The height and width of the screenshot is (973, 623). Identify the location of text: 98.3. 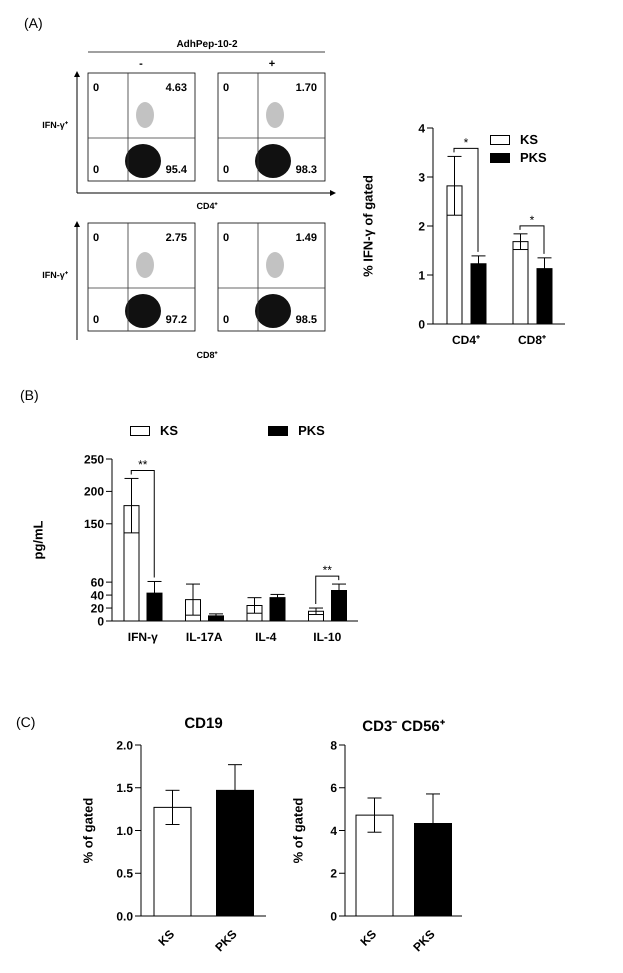
(306, 170).